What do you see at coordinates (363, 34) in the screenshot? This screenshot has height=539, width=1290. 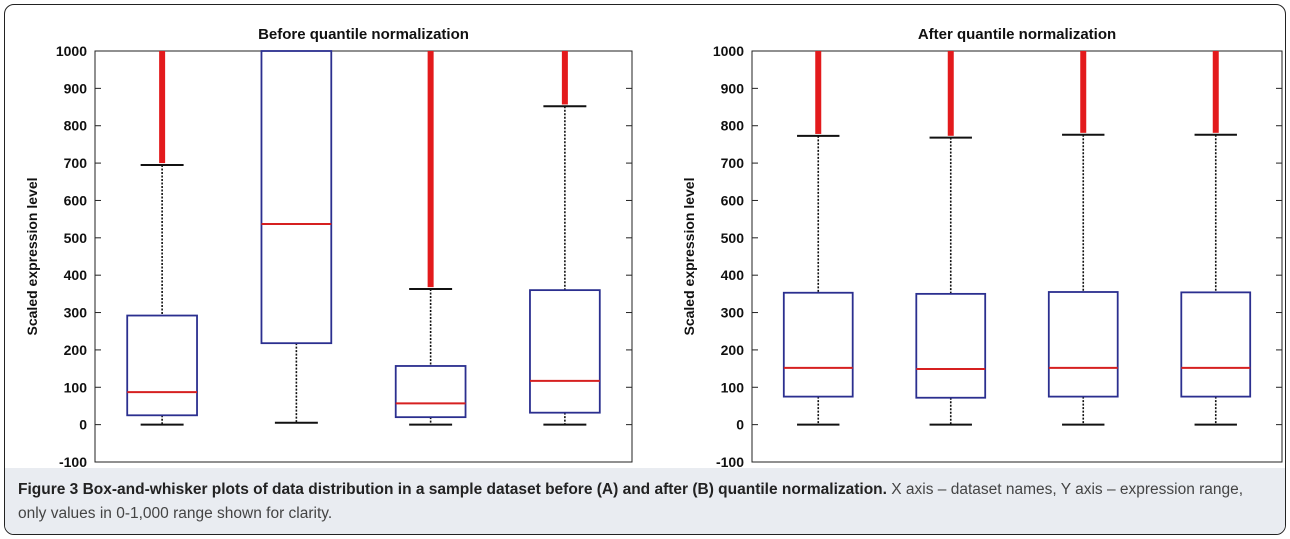 I see `chart-title: Before quantile normalization` at bounding box center [363, 34].